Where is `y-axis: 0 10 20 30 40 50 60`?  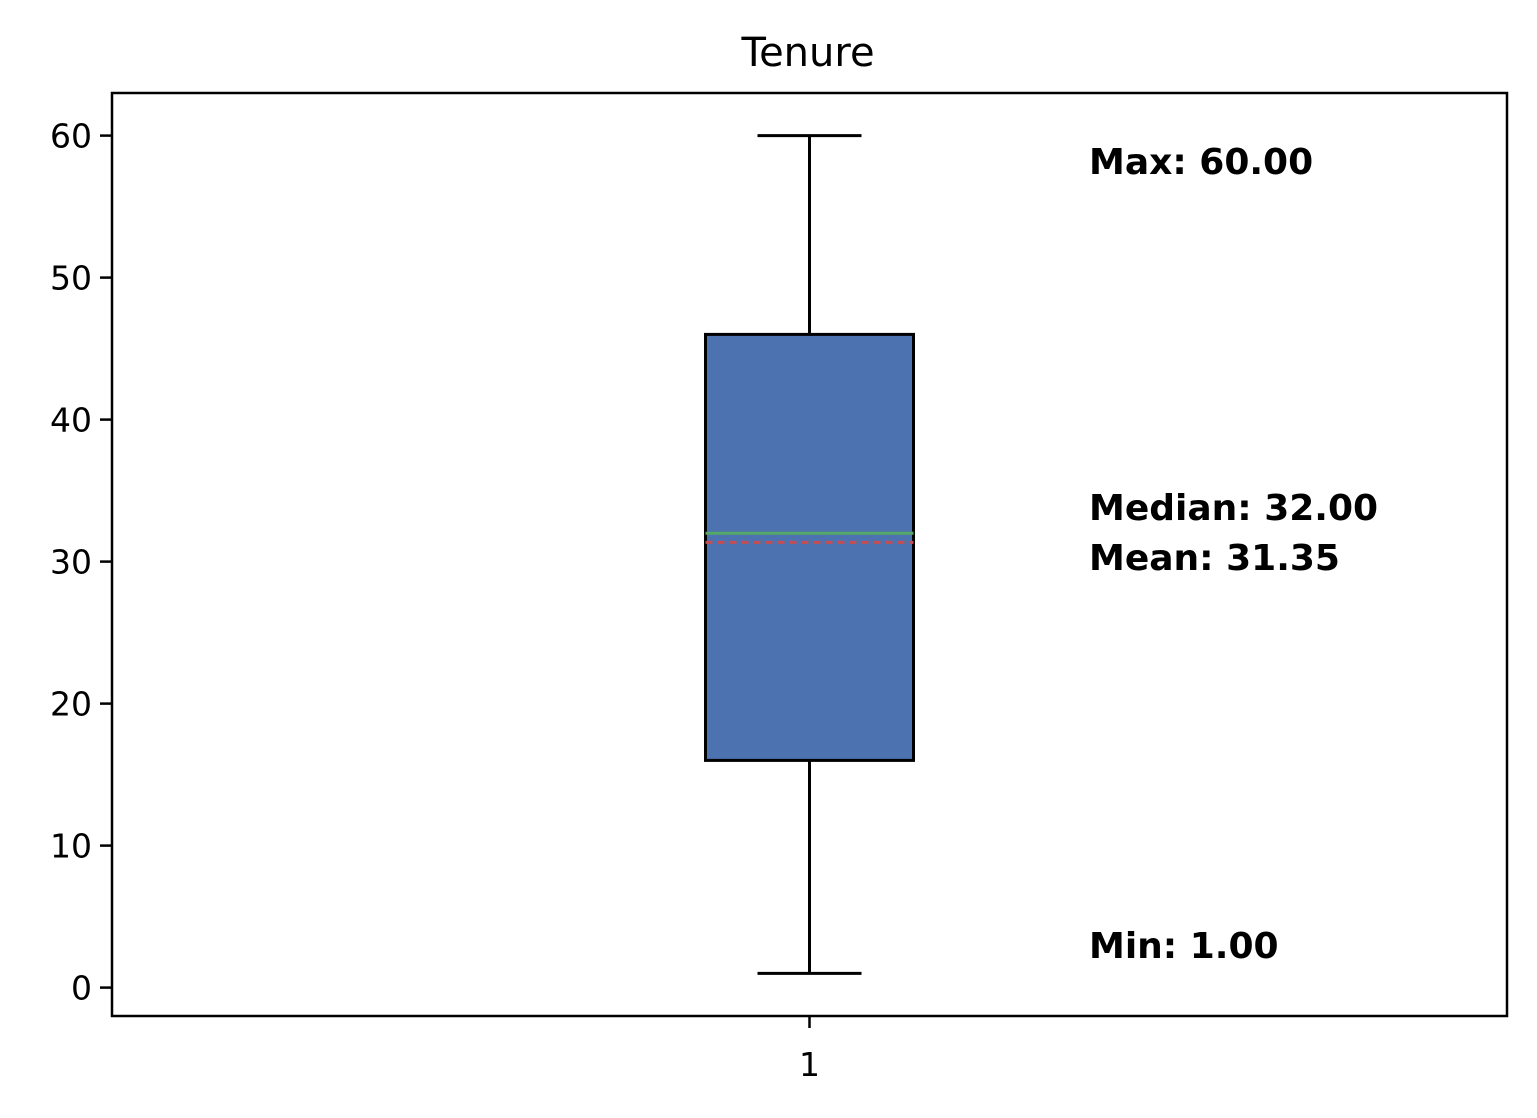 y-axis: 0 10 20 30 40 50 60 is located at coordinates (81, 562).